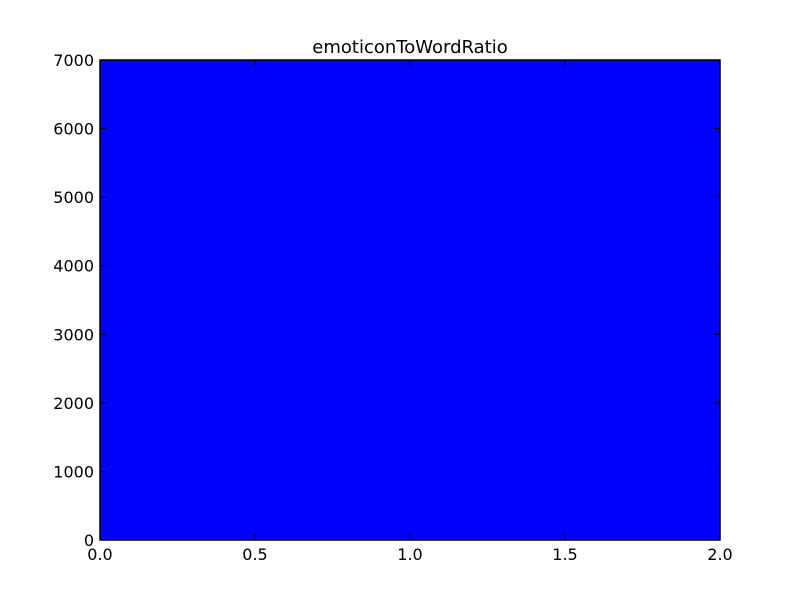 This screenshot has width=800, height=600. What do you see at coordinates (89, 540) in the screenshot?
I see `y-tick-label: 0` at bounding box center [89, 540].